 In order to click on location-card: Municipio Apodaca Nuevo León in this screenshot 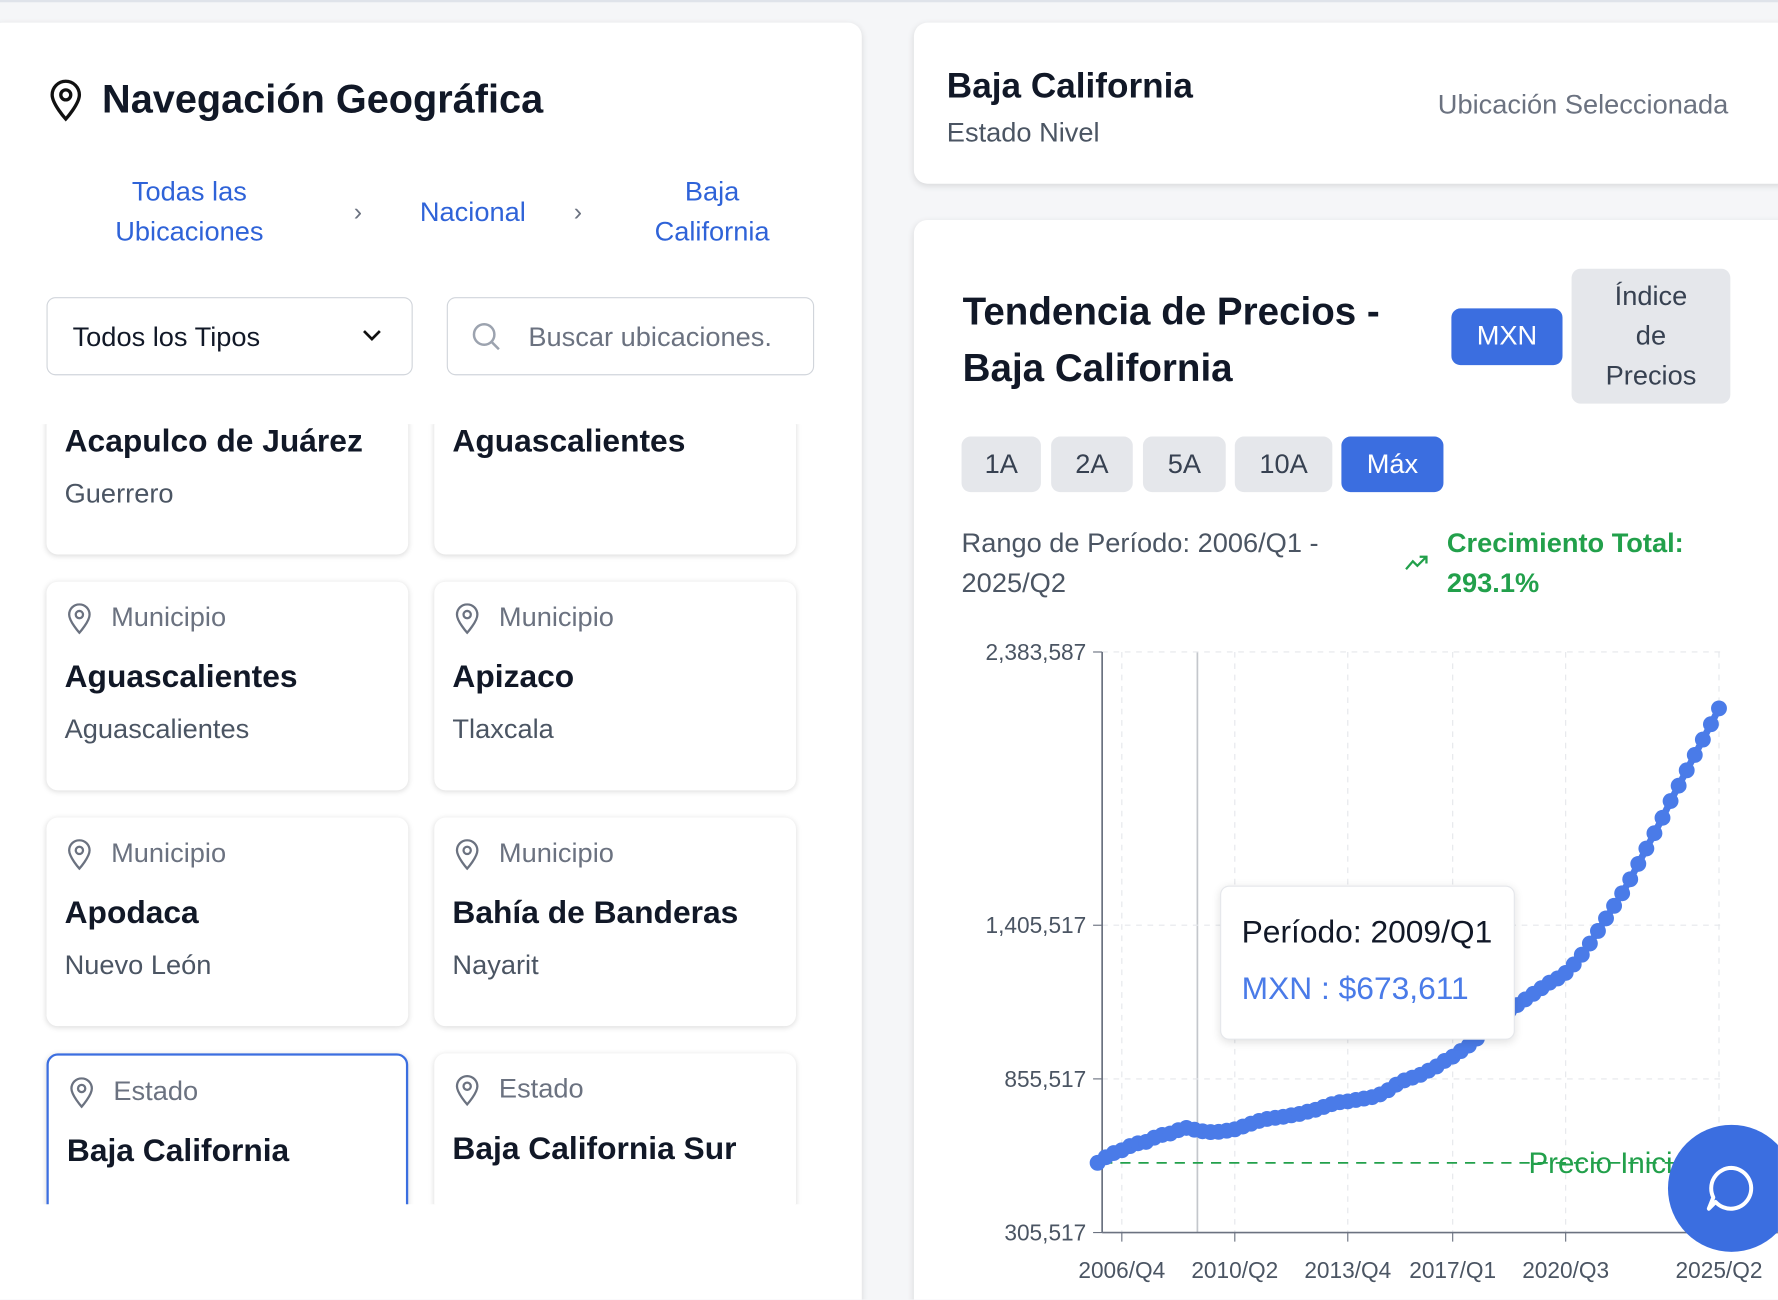, I will do `click(227, 922)`.